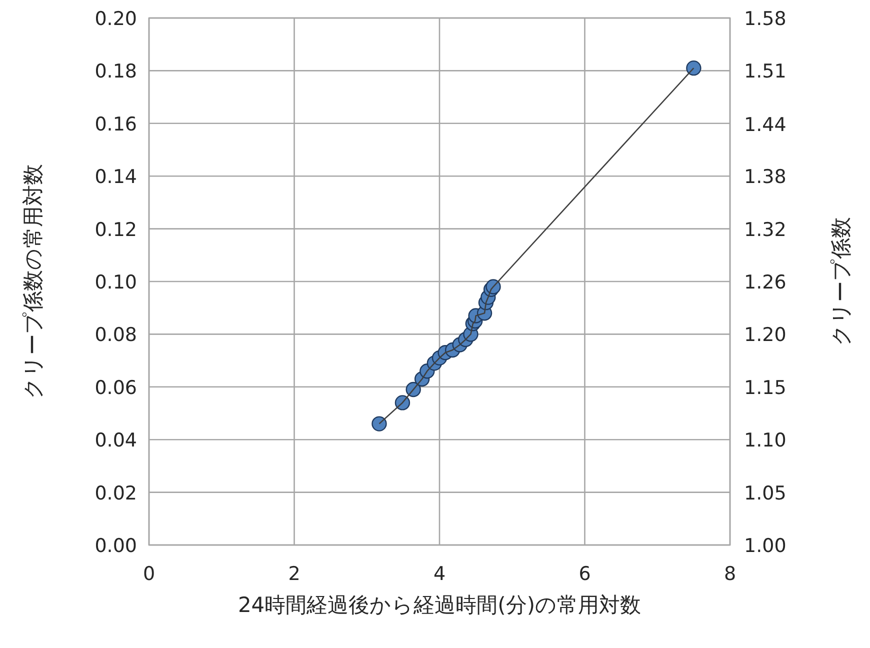 Image resolution: width=870 pixels, height=648 pixels. Describe the element at coordinates (841, 281) in the screenshot. I see `y2-axis-title: クリープ係数` at that location.